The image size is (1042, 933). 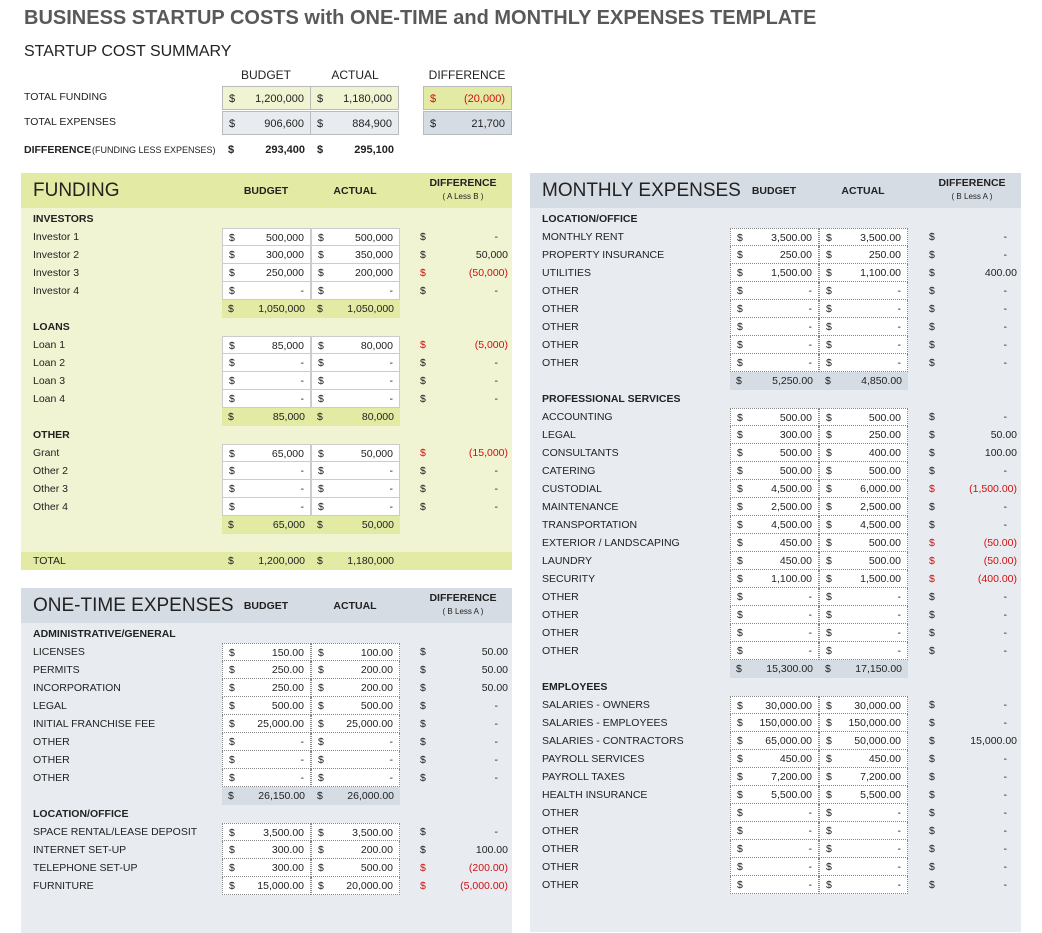 I want to click on actual-cell: $150,000.00, so click(x=863, y=723).